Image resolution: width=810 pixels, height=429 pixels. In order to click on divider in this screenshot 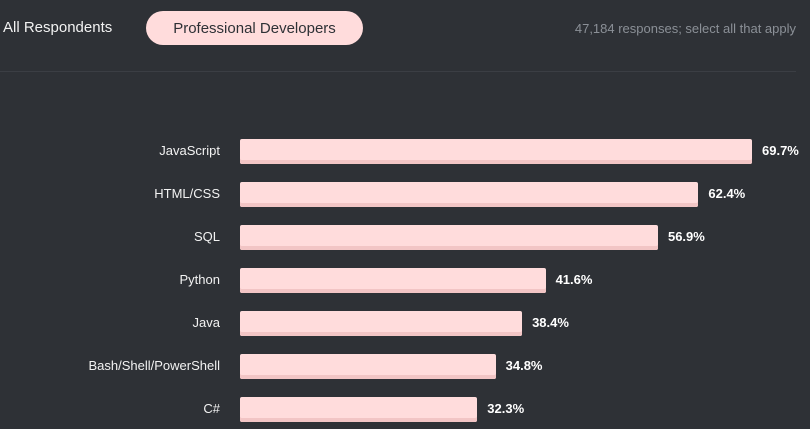, I will do `click(398, 71)`.